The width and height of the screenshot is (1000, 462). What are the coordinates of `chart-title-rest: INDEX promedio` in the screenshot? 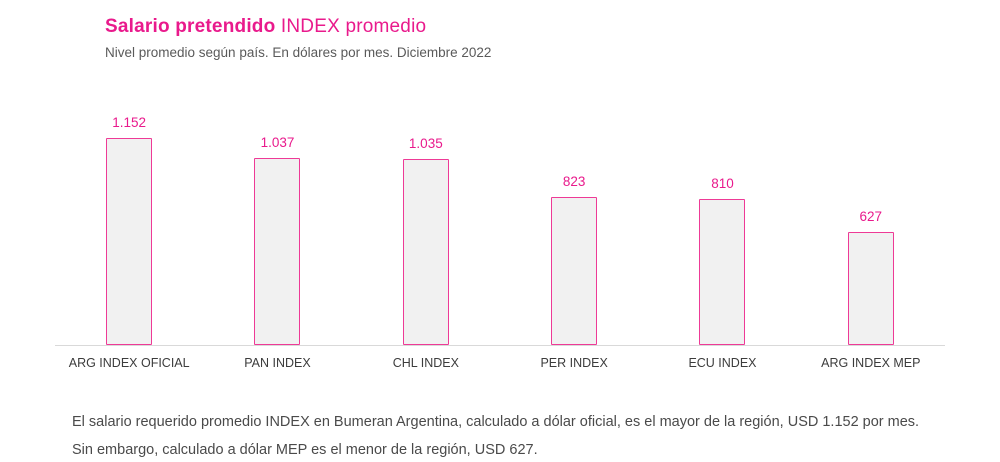 It's located at (353, 26).